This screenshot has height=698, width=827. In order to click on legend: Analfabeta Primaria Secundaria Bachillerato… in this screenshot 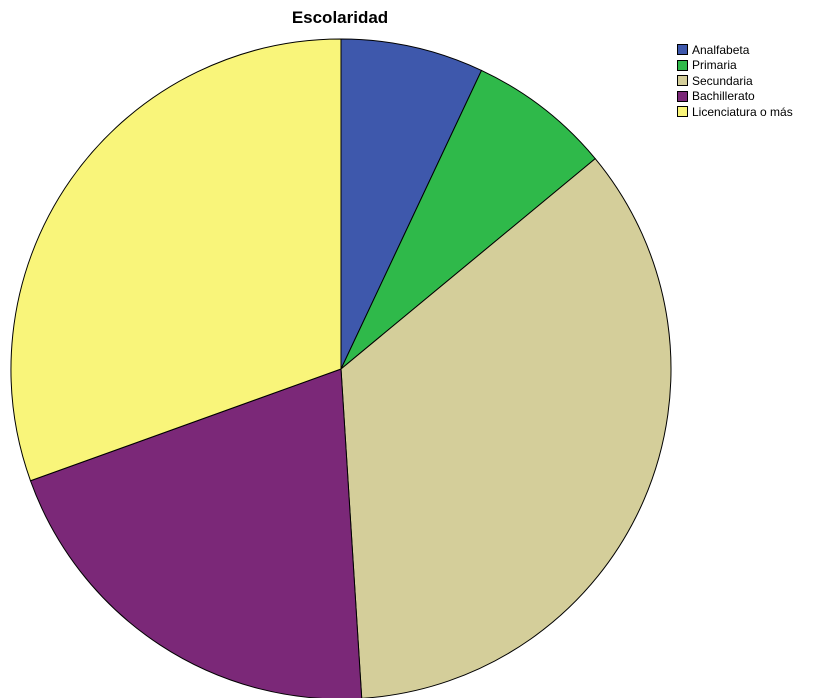, I will do `click(735, 81)`.